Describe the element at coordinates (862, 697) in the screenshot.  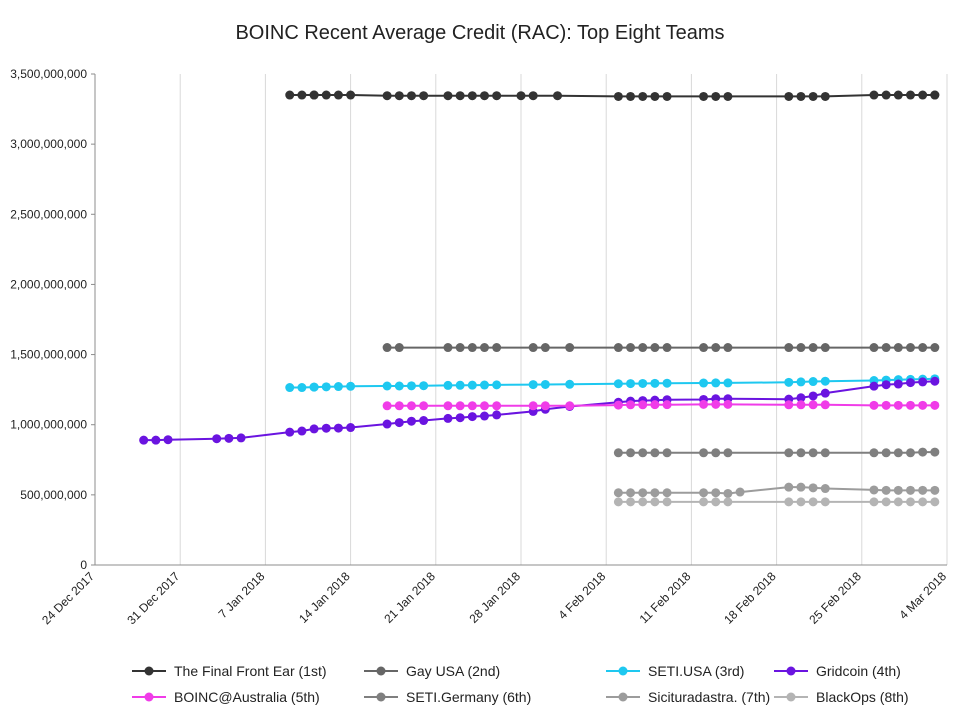
I see `legend-label: BlackOps (8th)` at that location.